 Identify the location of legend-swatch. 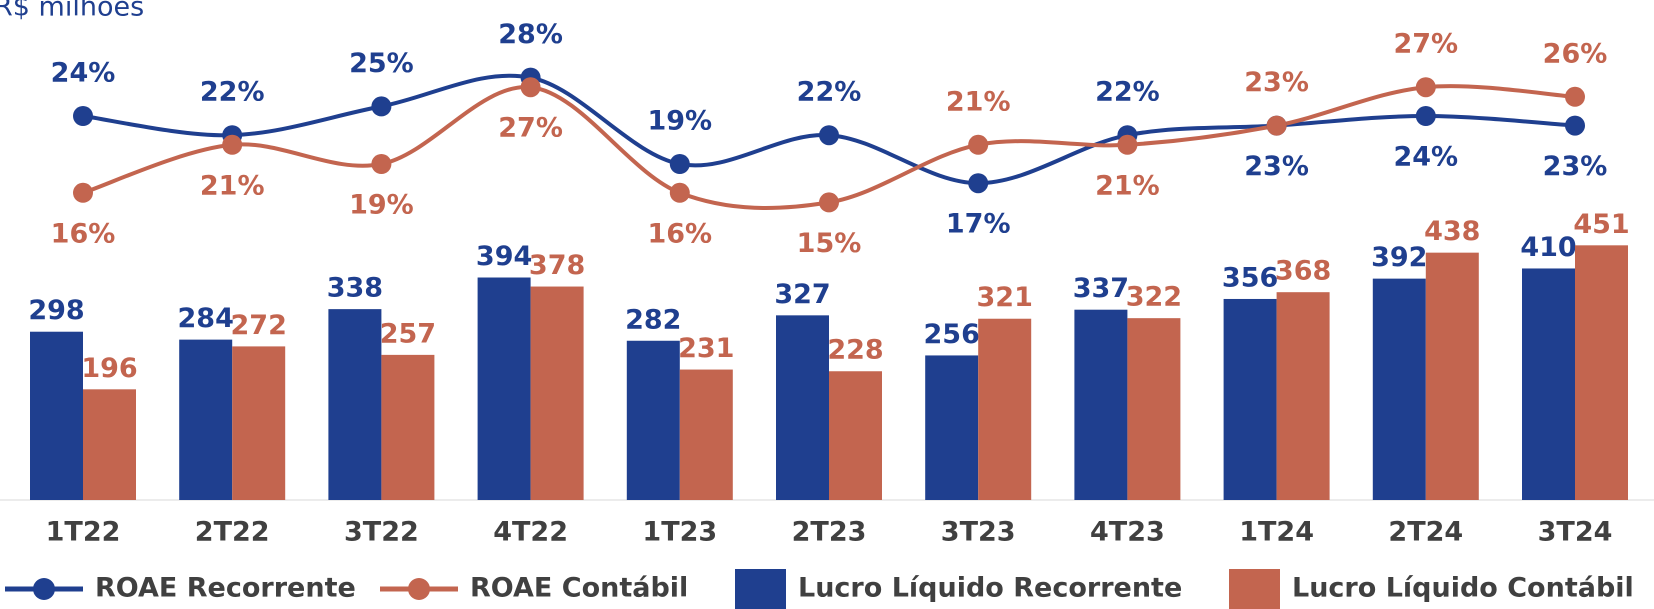
(760, 589).